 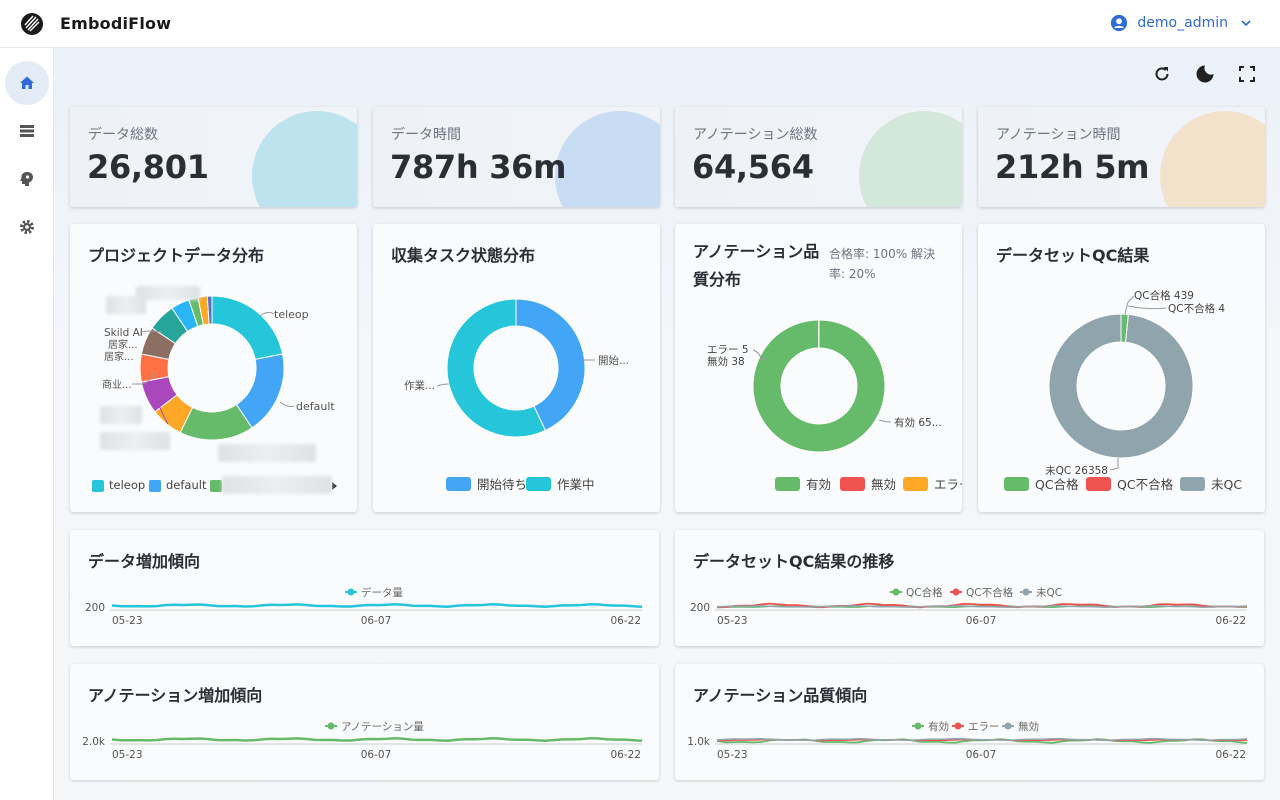 What do you see at coordinates (1073, 255) in the screenshot?
I see `card-title: データセットQC結果` at bounding box center [1073, 255].